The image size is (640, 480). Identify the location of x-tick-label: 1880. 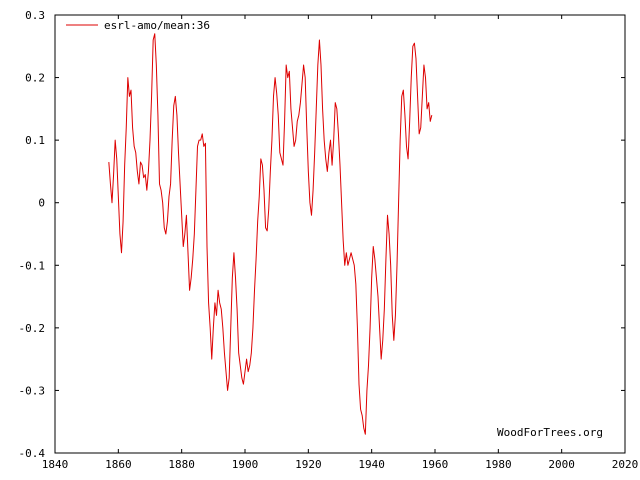
(181, 464).